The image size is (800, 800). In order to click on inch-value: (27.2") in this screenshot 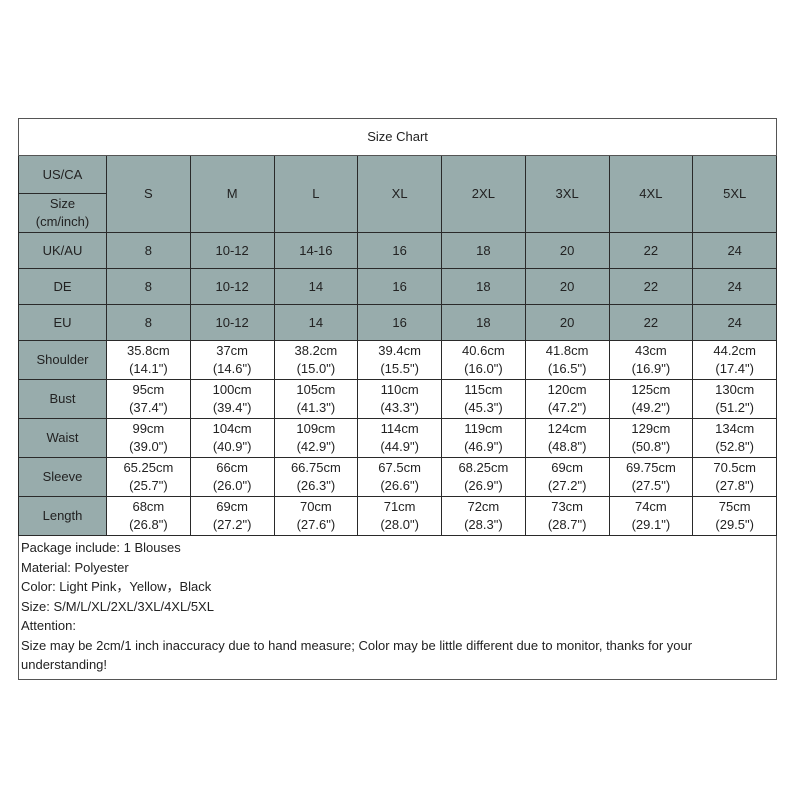, I will do `click(232, 524)`.